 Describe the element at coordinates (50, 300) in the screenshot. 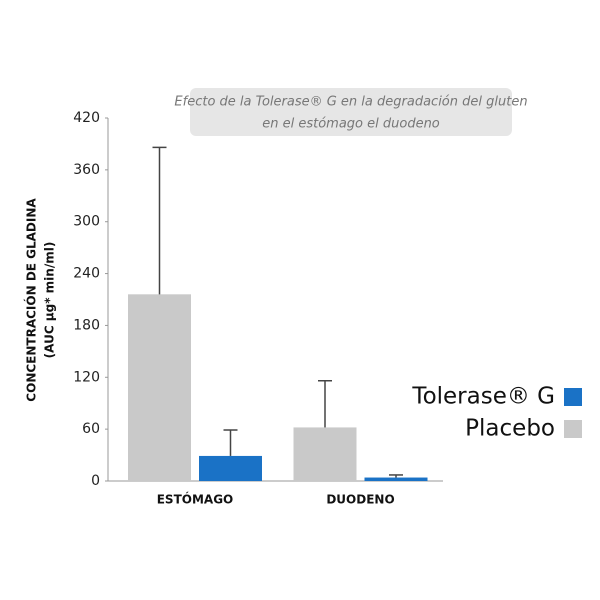

I see `y-axis-label: (AUC µg* min/ml)` at that location.